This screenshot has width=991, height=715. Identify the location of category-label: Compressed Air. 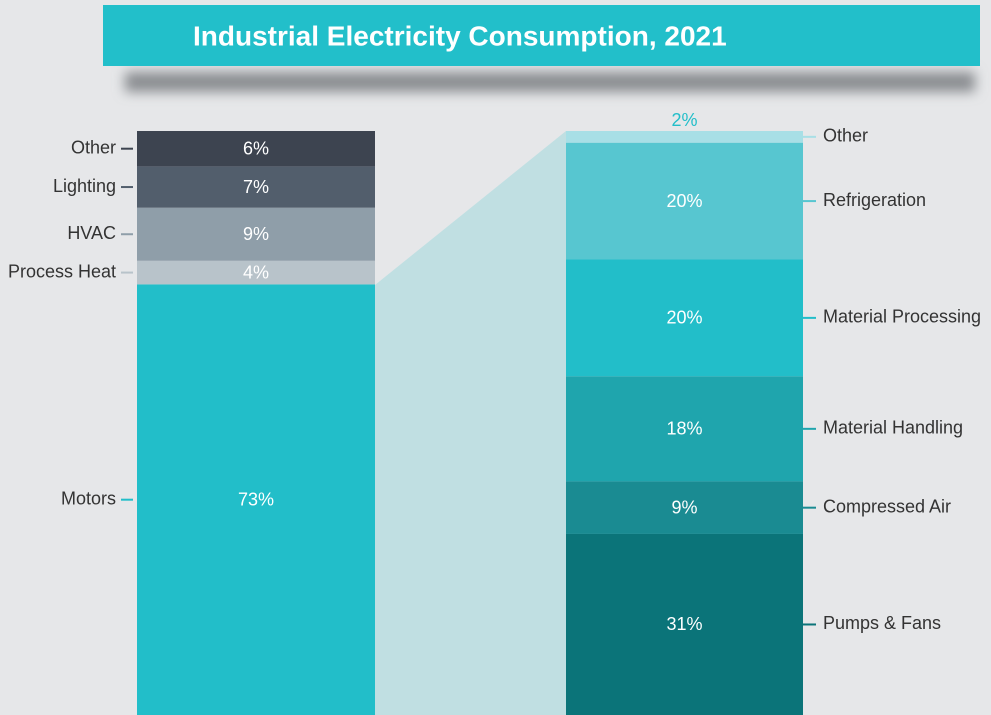
(887, 506).